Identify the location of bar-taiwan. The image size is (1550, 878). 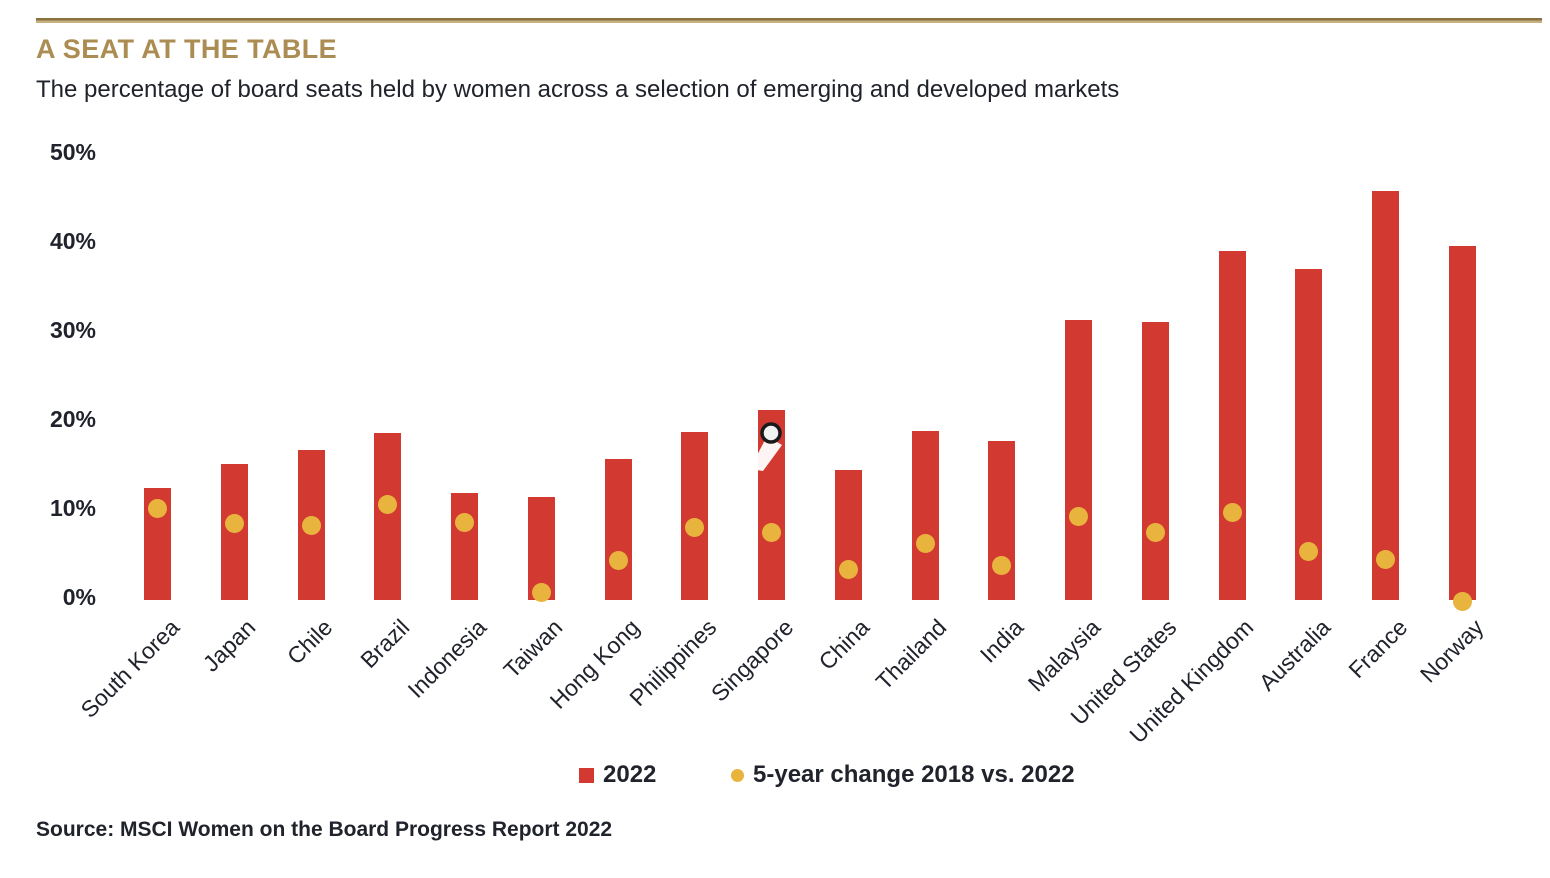
(541, 548).